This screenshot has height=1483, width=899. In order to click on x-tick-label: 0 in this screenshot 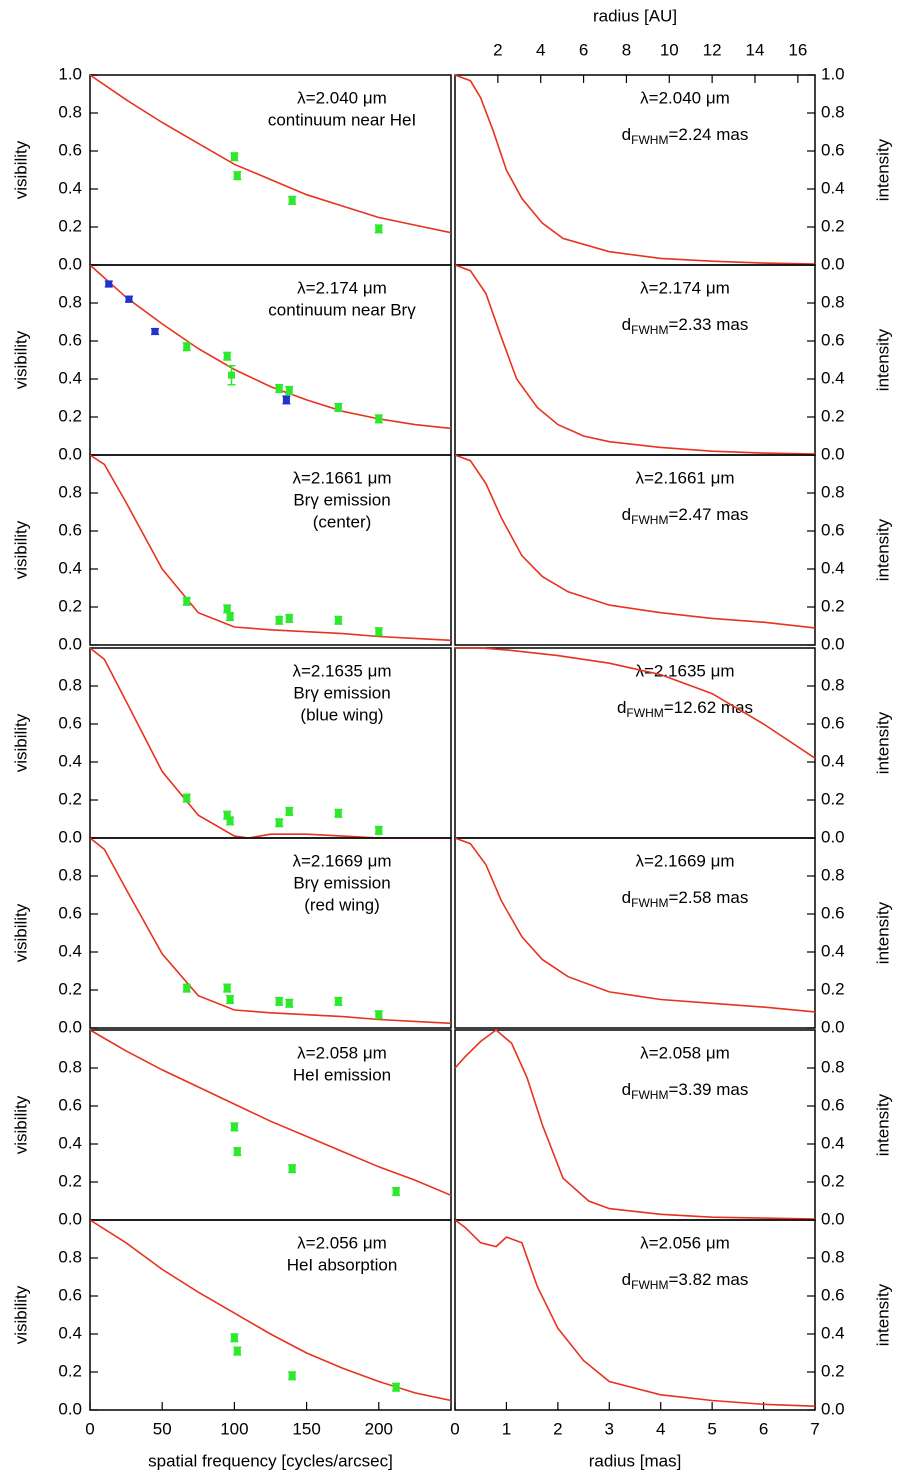, I will do `click(89, 1428)`.